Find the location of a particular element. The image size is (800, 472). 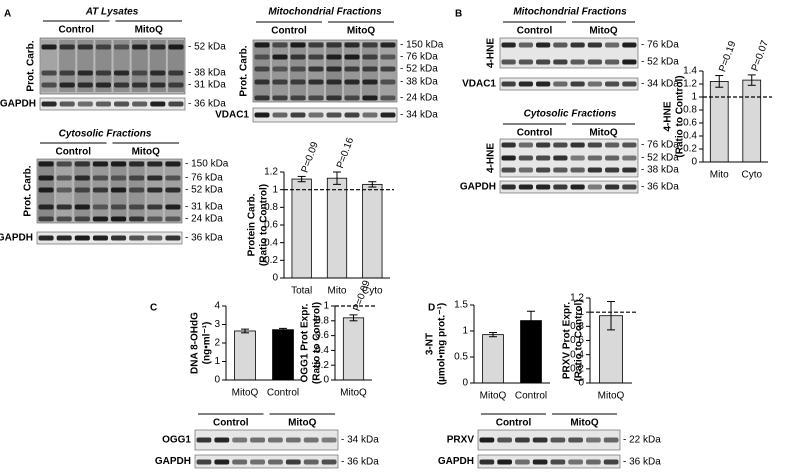

group-label: Control is located at coordinates (231, 423).